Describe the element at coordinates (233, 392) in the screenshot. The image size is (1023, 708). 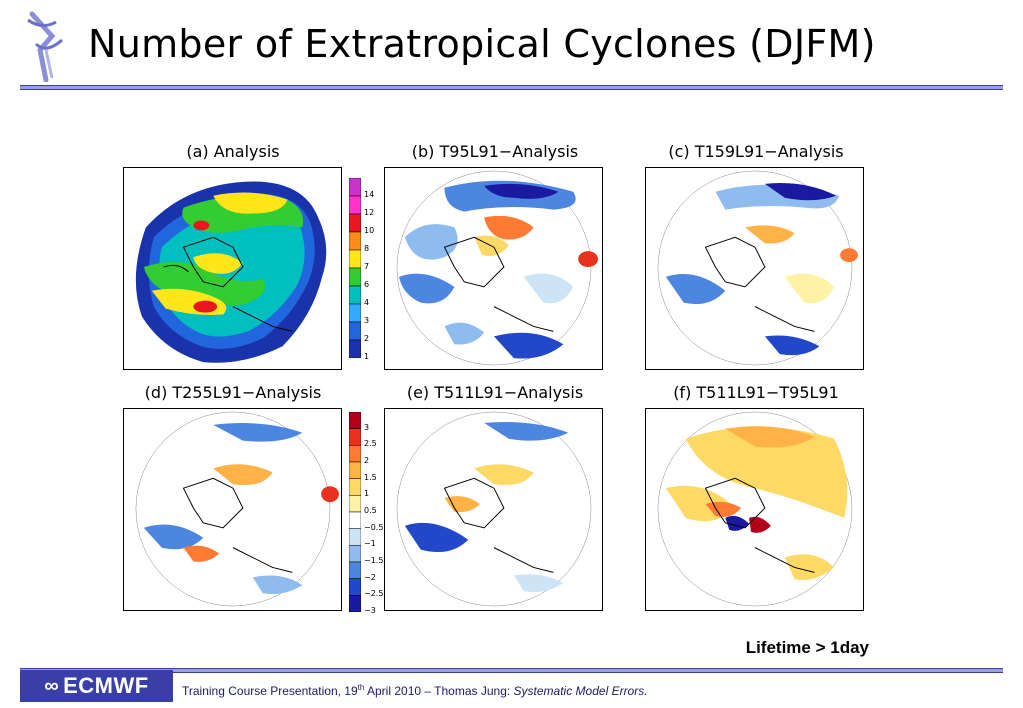
I see `panel-title-d: (d) T255L91−Analysis` at that location.